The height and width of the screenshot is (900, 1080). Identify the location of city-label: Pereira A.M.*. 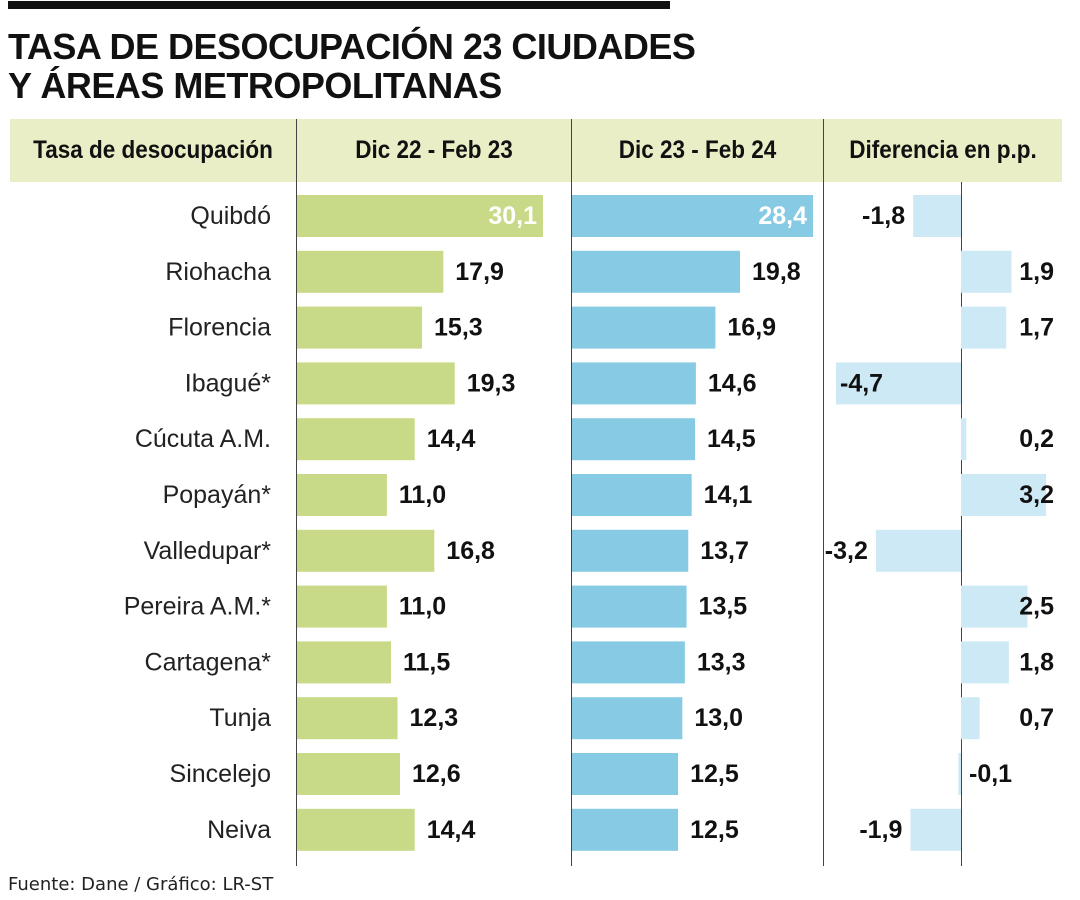
(198, 607).